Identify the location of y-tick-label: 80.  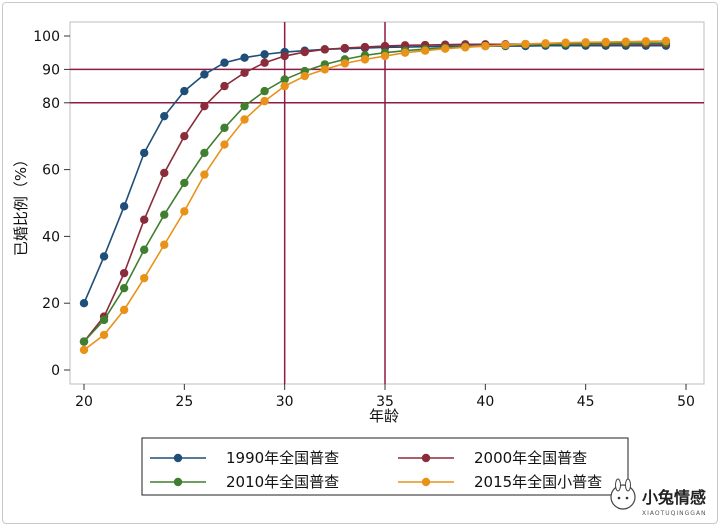
(51, 104).